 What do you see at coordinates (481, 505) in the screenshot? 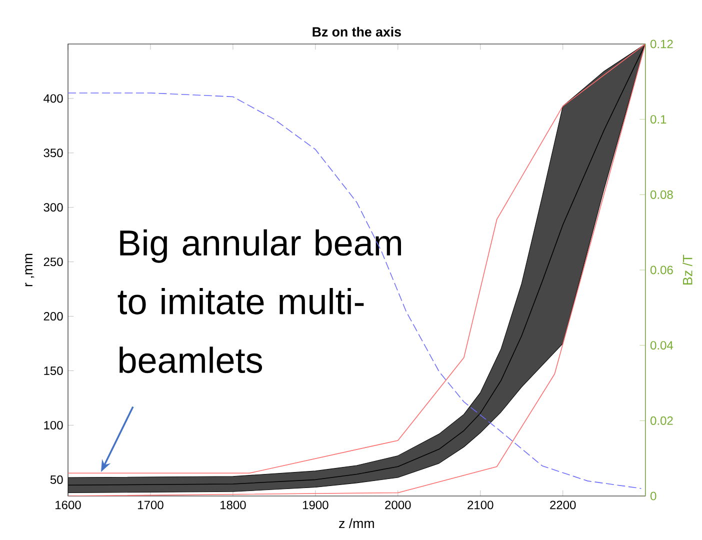
I see `x-tick-label: 2100` at bounding box center [481, 505].